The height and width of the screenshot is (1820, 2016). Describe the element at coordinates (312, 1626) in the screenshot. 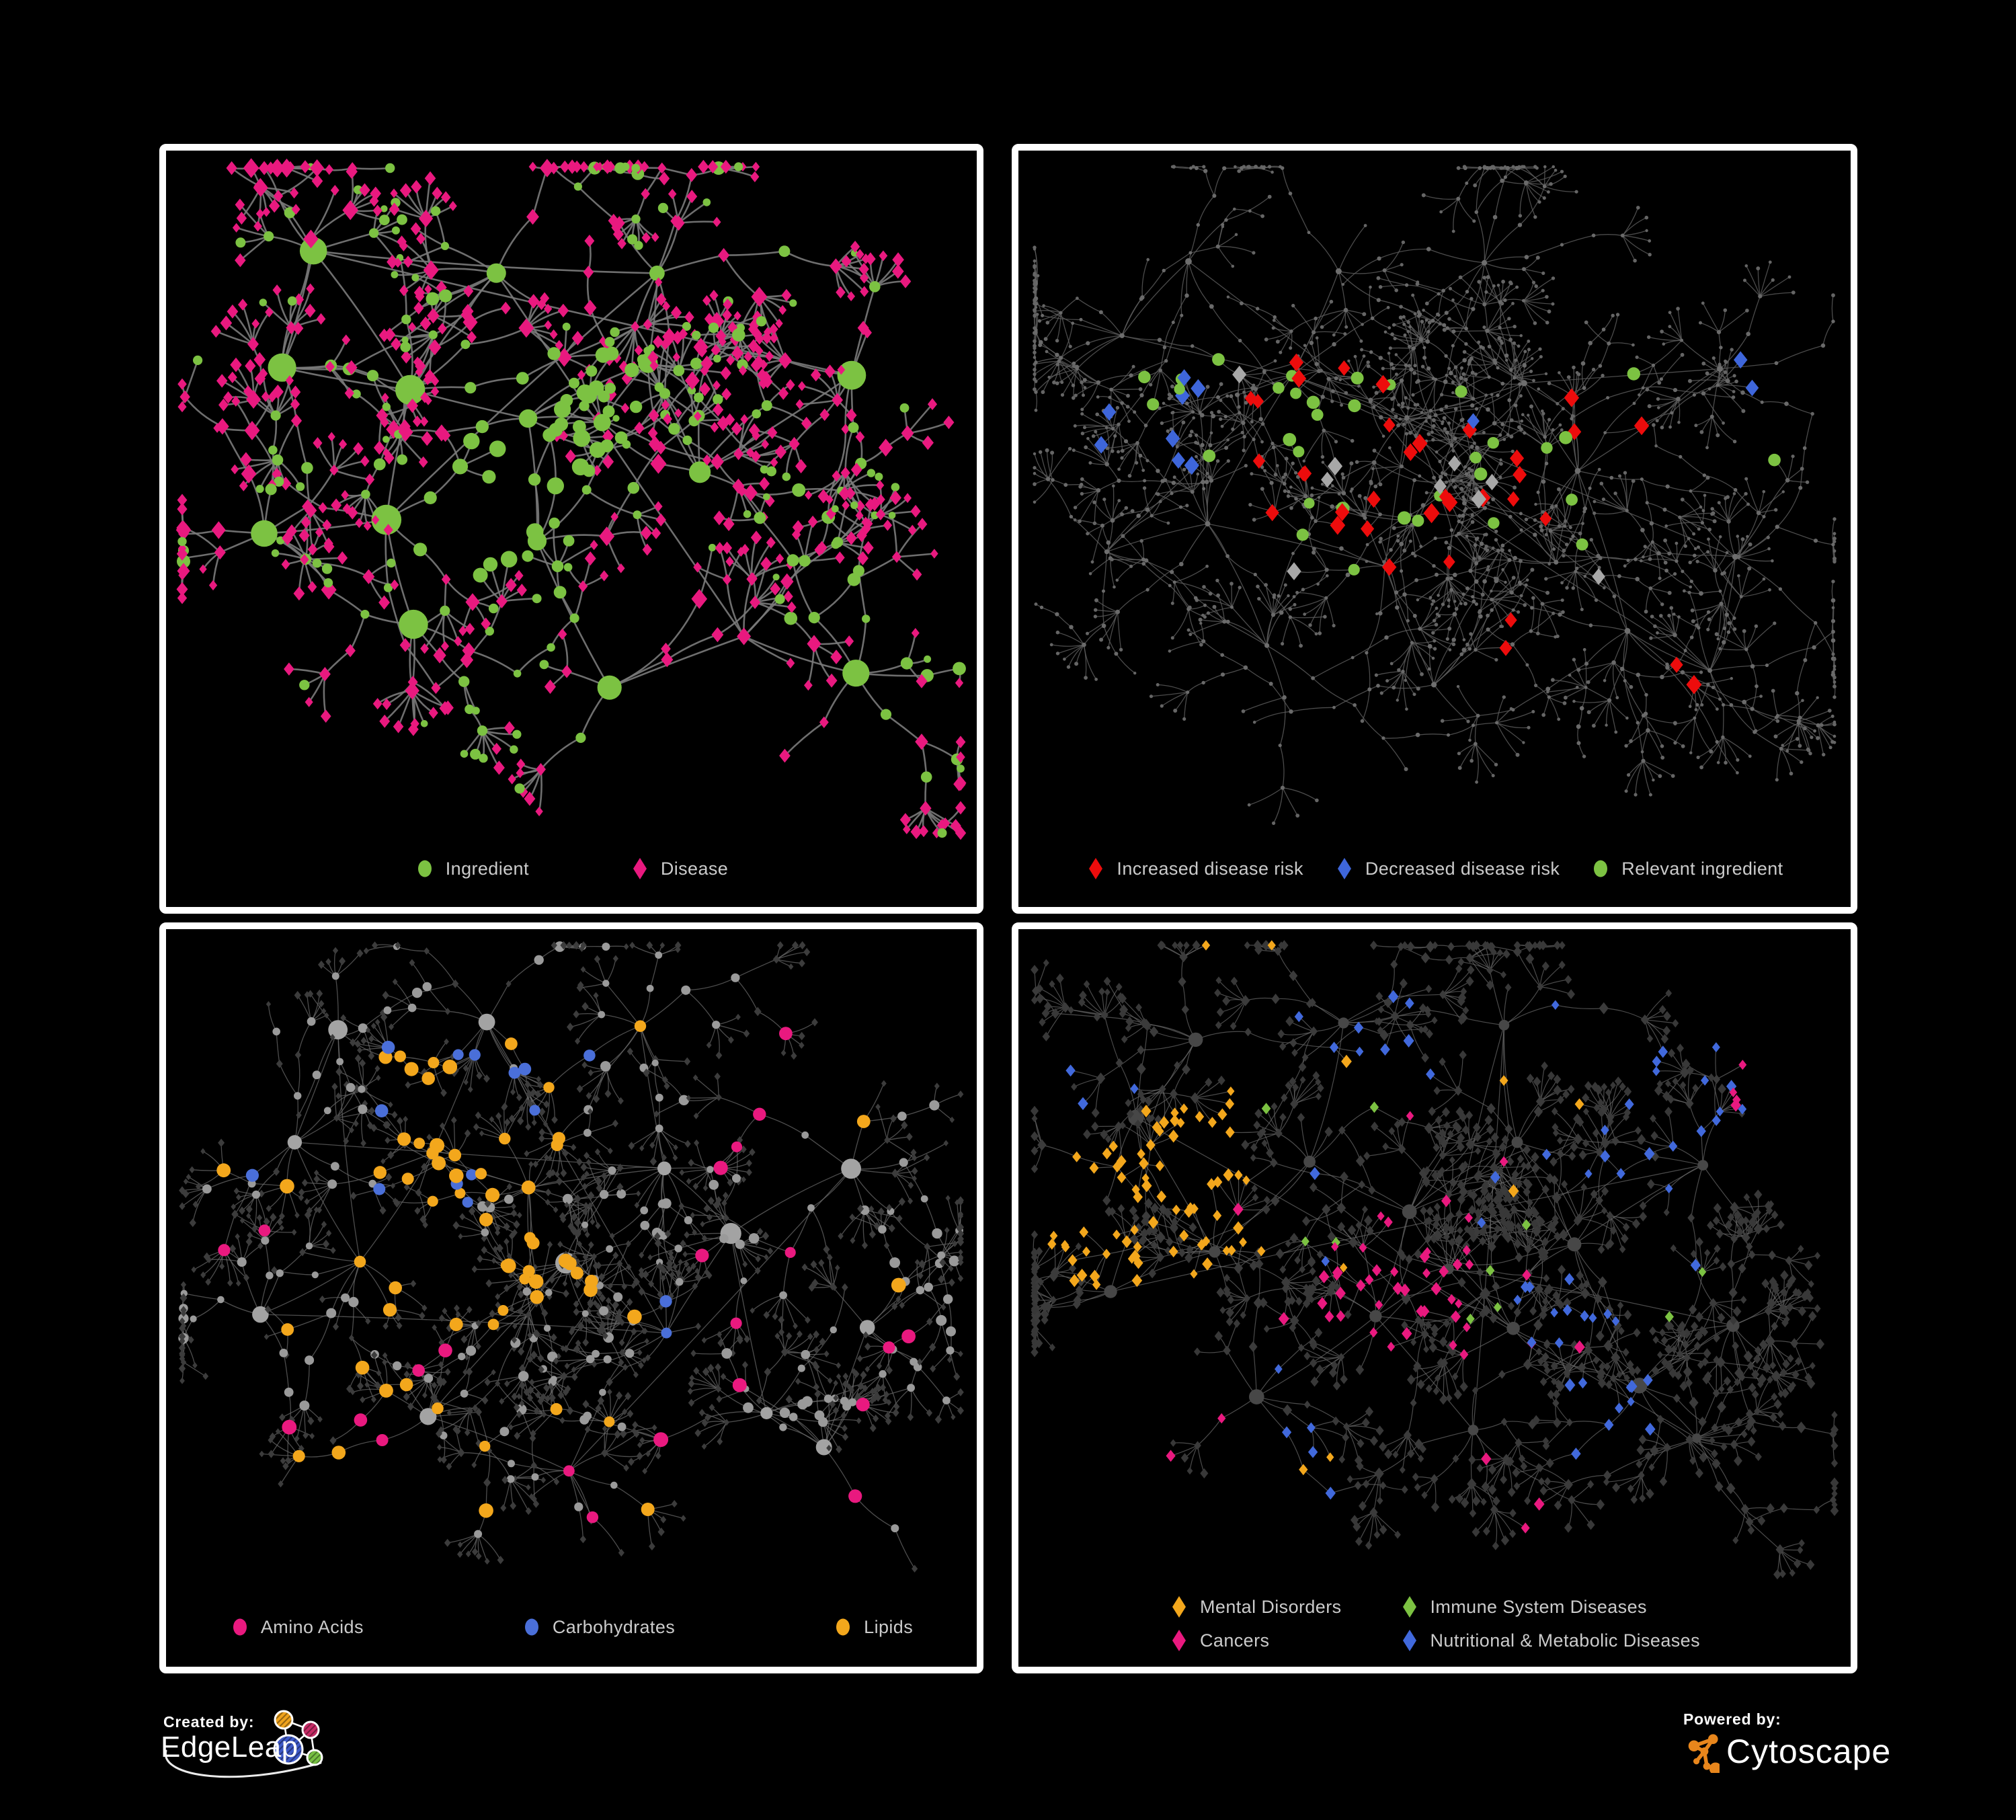

I see `legend-label: Amino Acids` at that location.